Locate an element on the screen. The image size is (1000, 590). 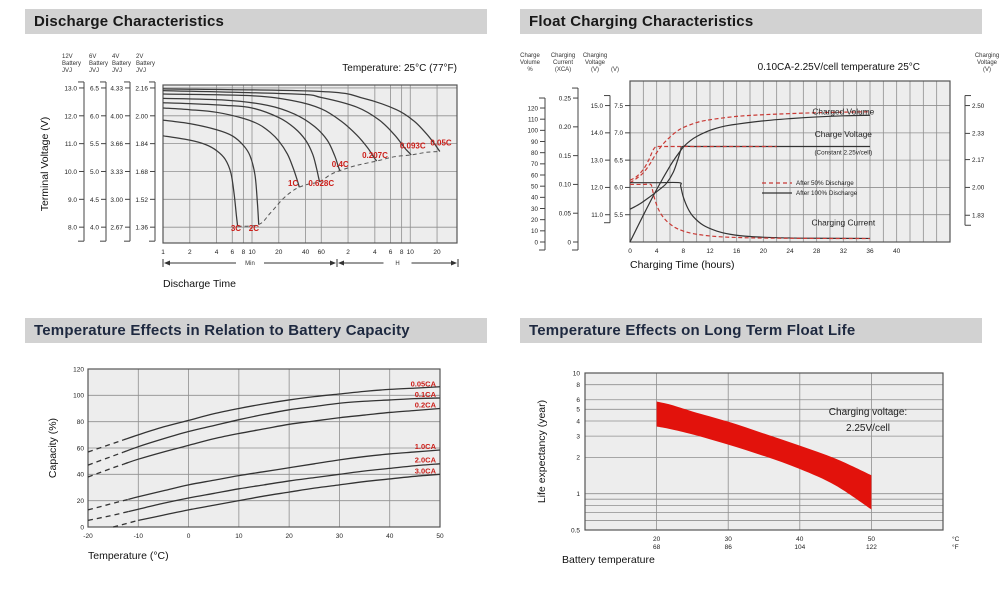
curve-3.0CA-dashed is located at coordinates (125, 523).